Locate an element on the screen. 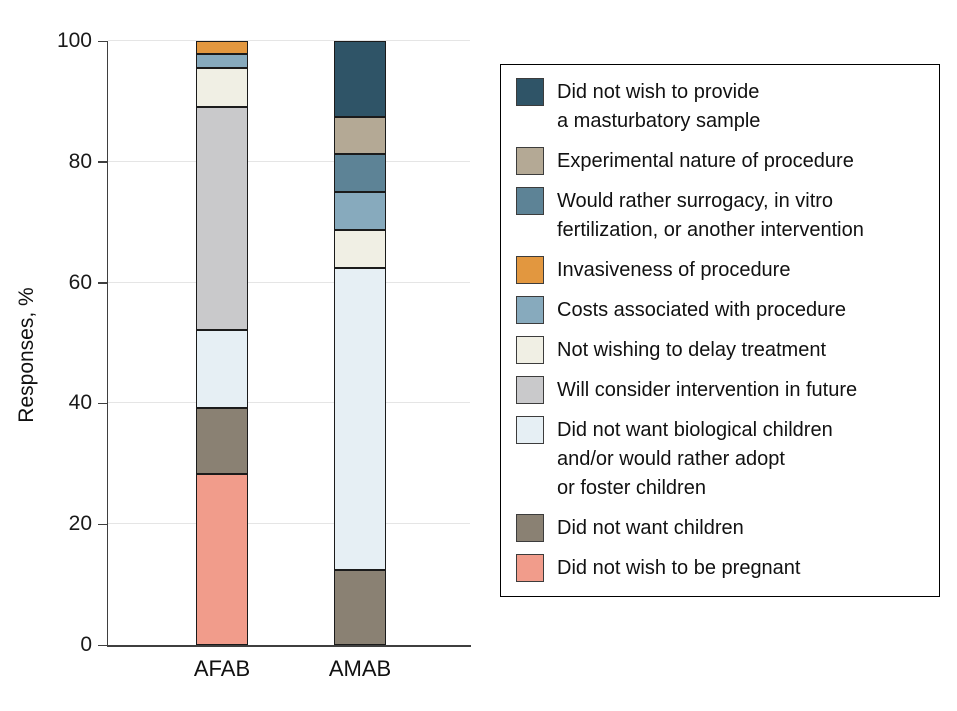 Image resolution: width=957 pixels, height=711 pixels. legend-item-label: Did not wish to be pregnant is located at coordinates (679, 568).